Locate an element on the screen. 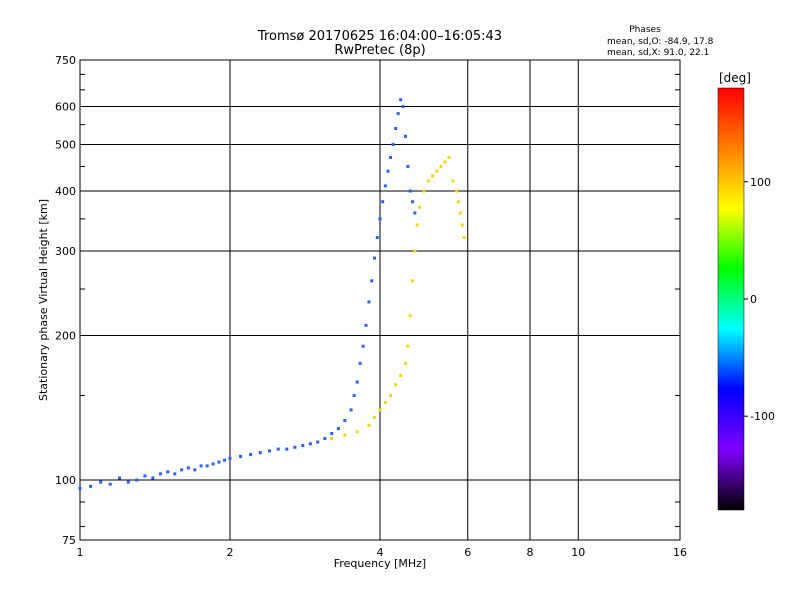 This screenshot has width=800, height=604. y-tick-label: 100 is located at coordinates (65, 480).